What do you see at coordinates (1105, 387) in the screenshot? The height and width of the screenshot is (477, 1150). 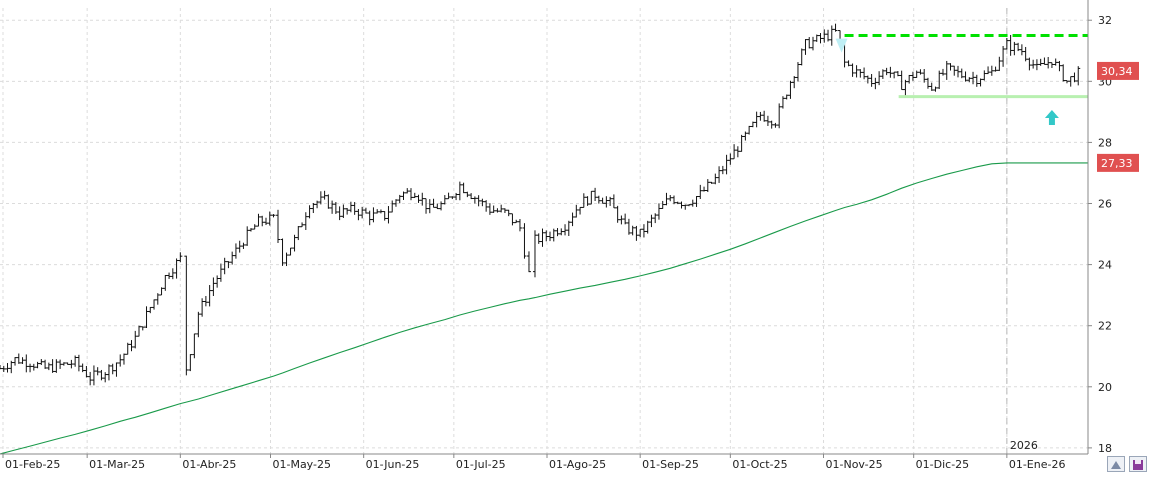 I see `y-tick-label: 20` at bounding box center [1105, 387].